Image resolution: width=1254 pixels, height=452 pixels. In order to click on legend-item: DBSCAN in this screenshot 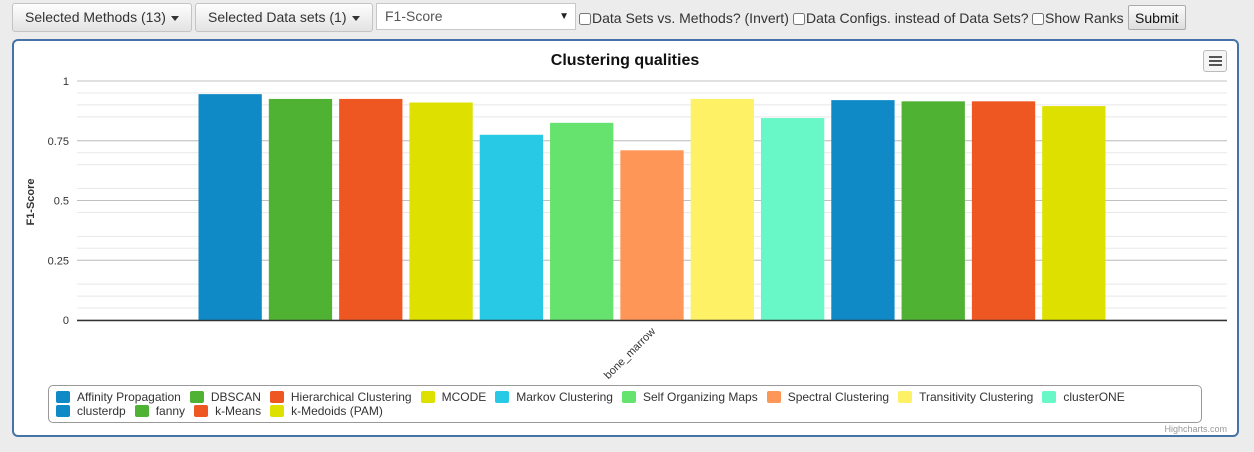, I will do `click(225, 397)`.